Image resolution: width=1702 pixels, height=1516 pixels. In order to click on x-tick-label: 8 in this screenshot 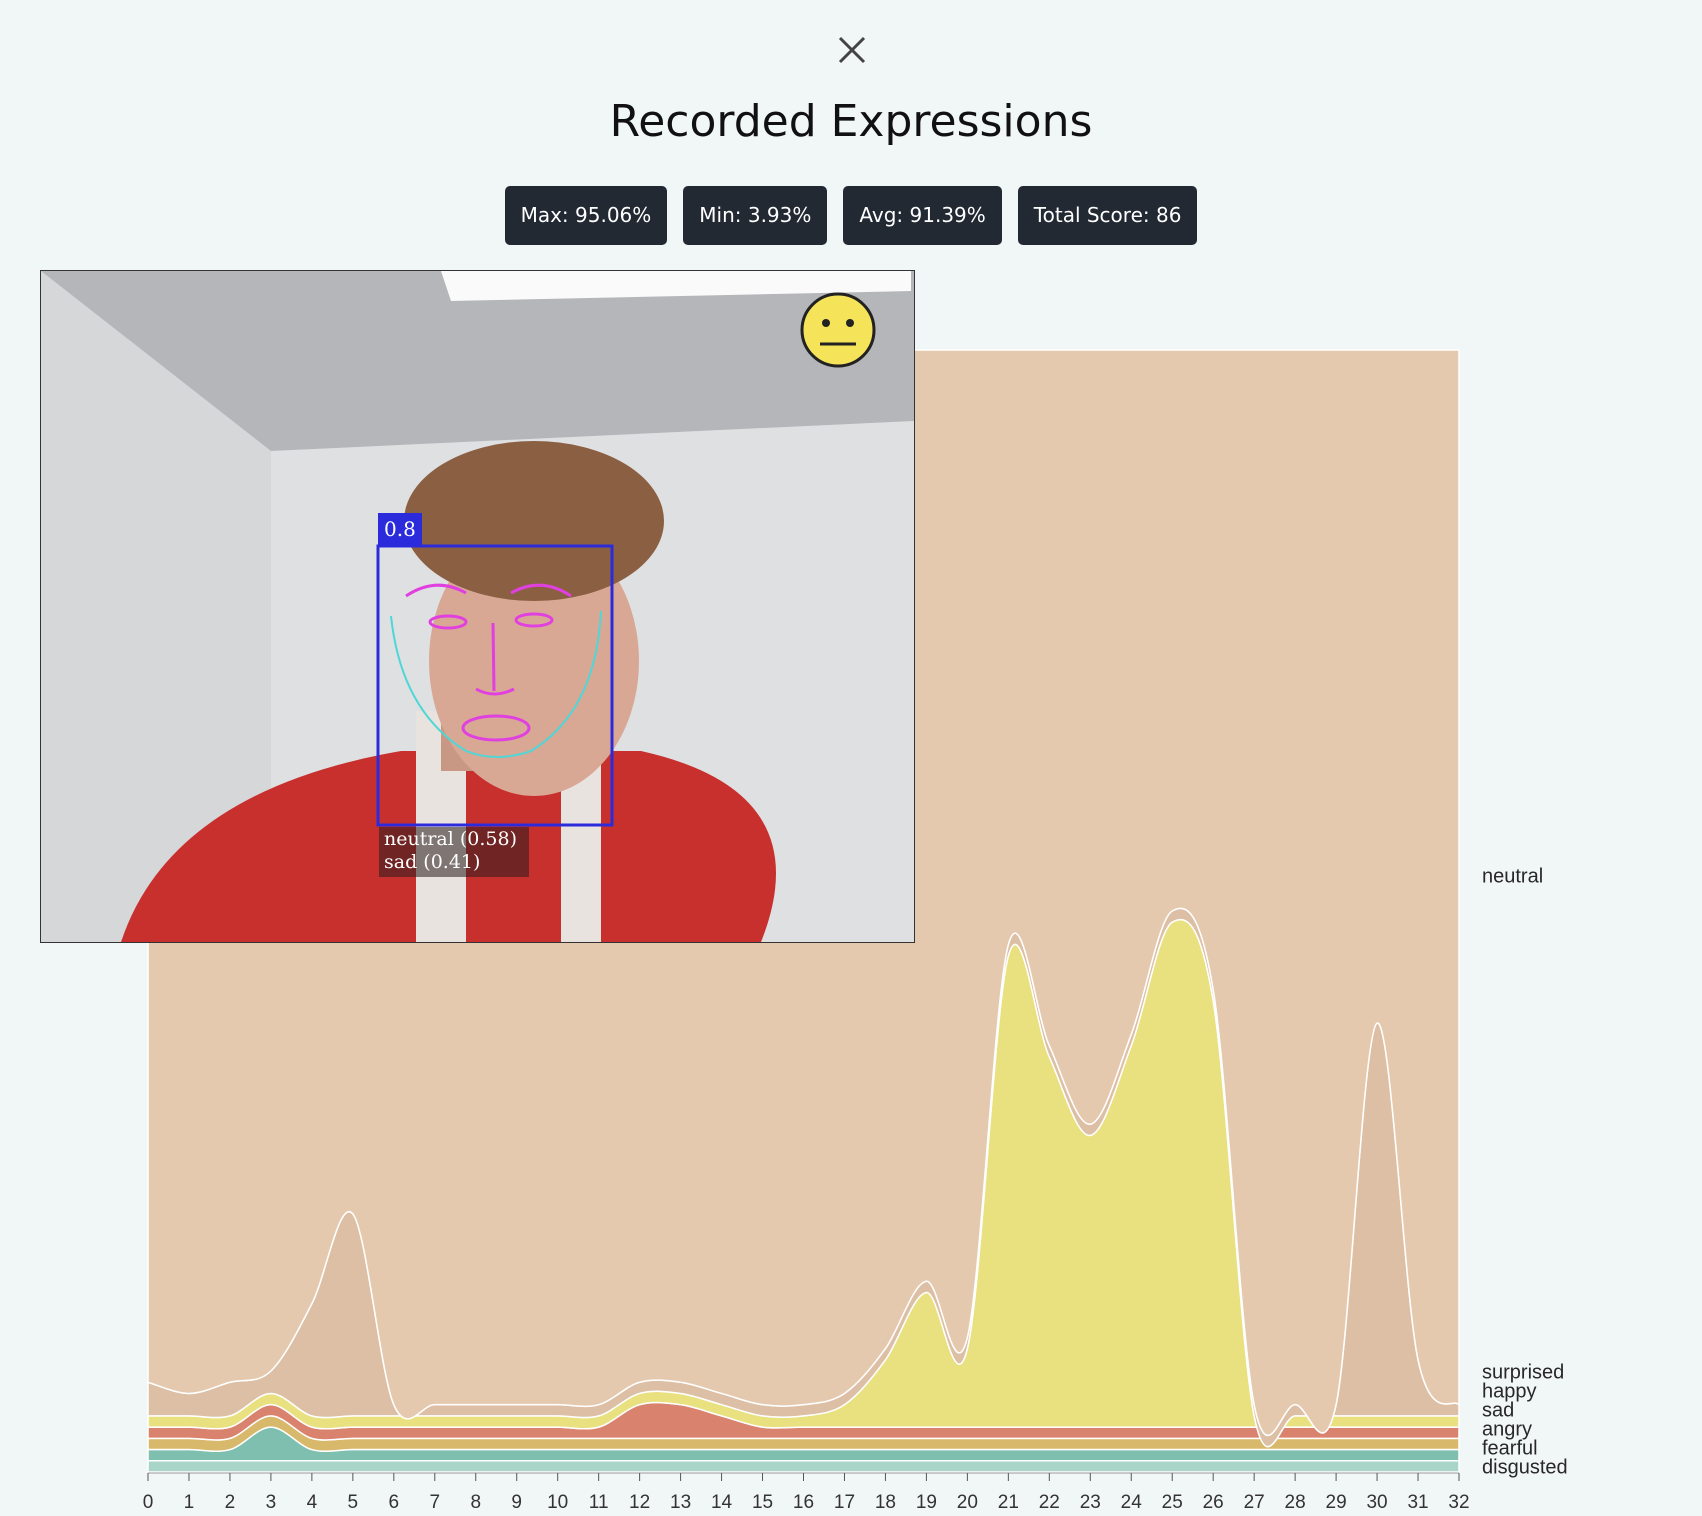, I will do `click(475, 1502)`.